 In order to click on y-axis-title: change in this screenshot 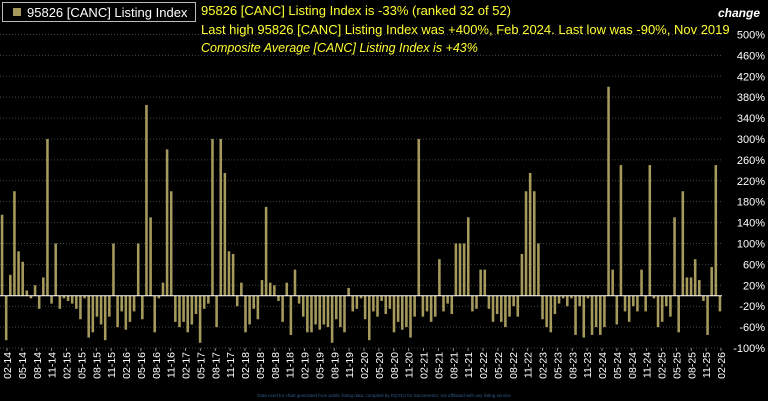, I will do `click(738, 13)`.